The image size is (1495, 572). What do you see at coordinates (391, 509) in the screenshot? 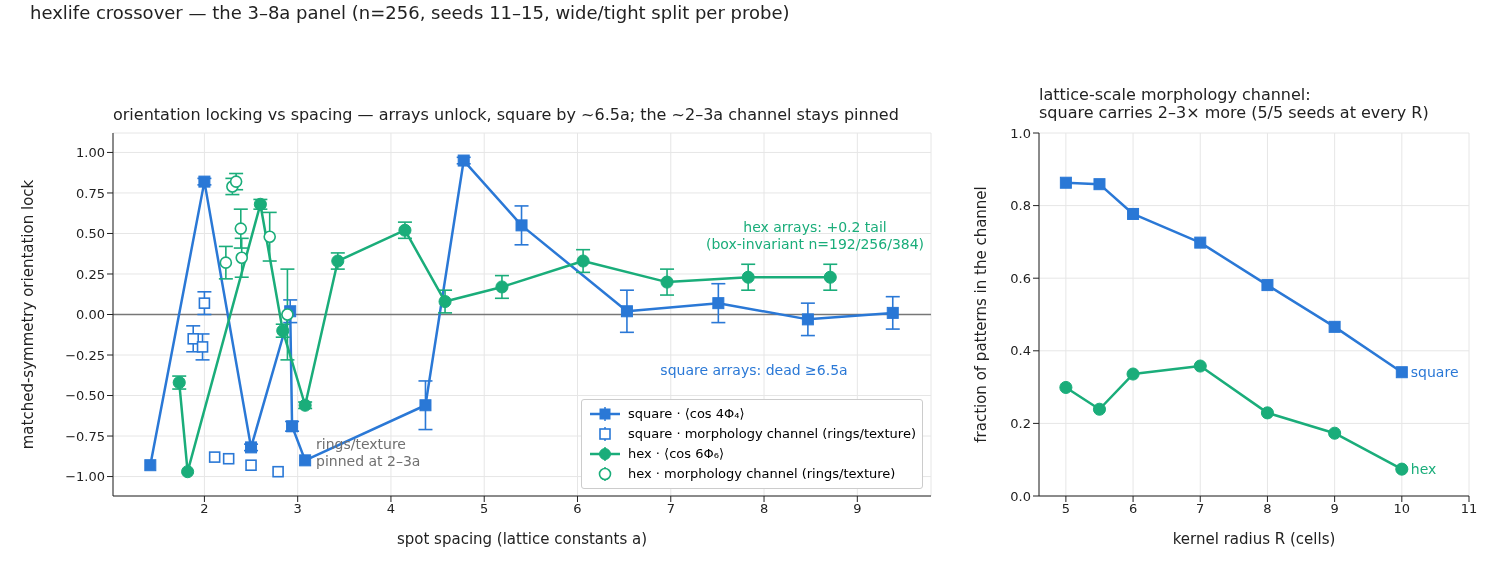
I see `x-tick-label: 4` at bounding box center [391, 509].